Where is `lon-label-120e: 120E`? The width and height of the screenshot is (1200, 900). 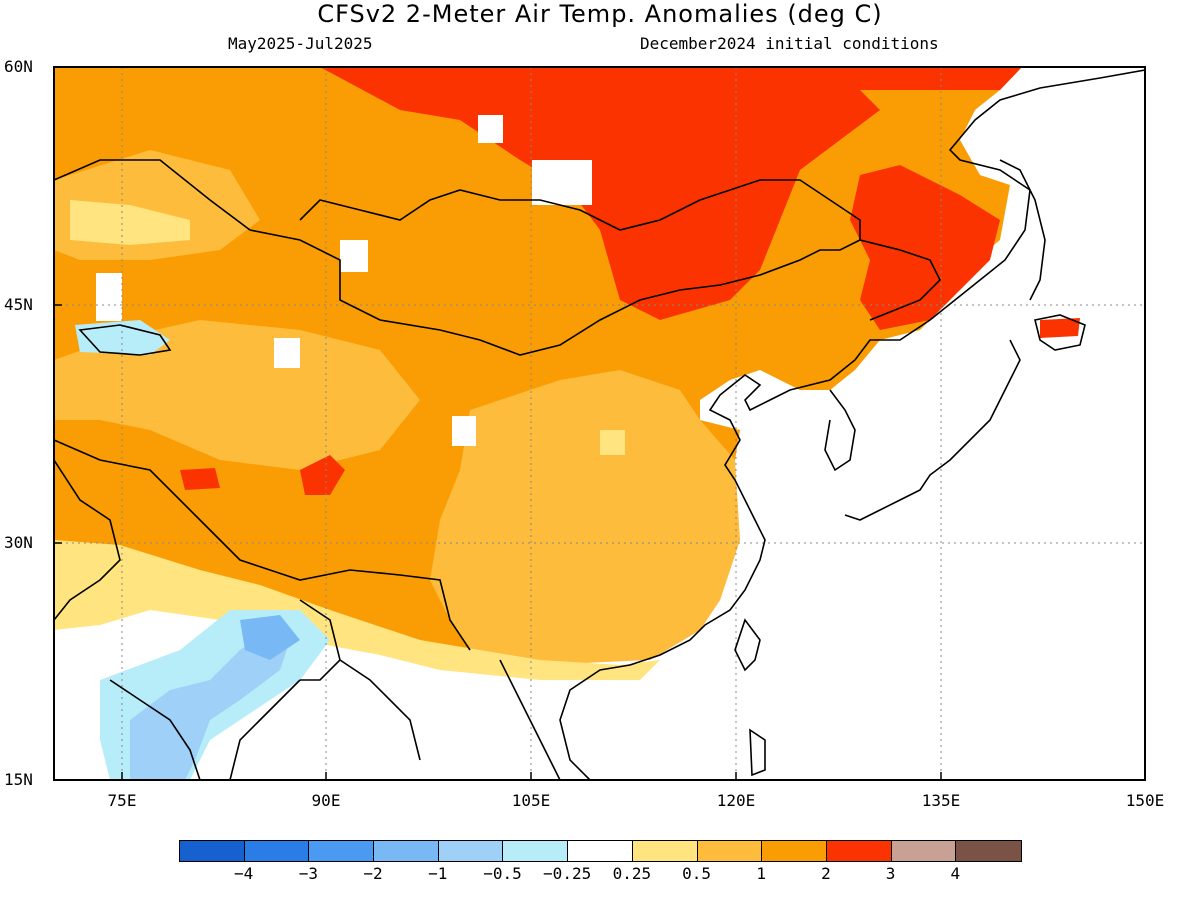
lon-label-120e: 120E is located at coordinates (736, 800).